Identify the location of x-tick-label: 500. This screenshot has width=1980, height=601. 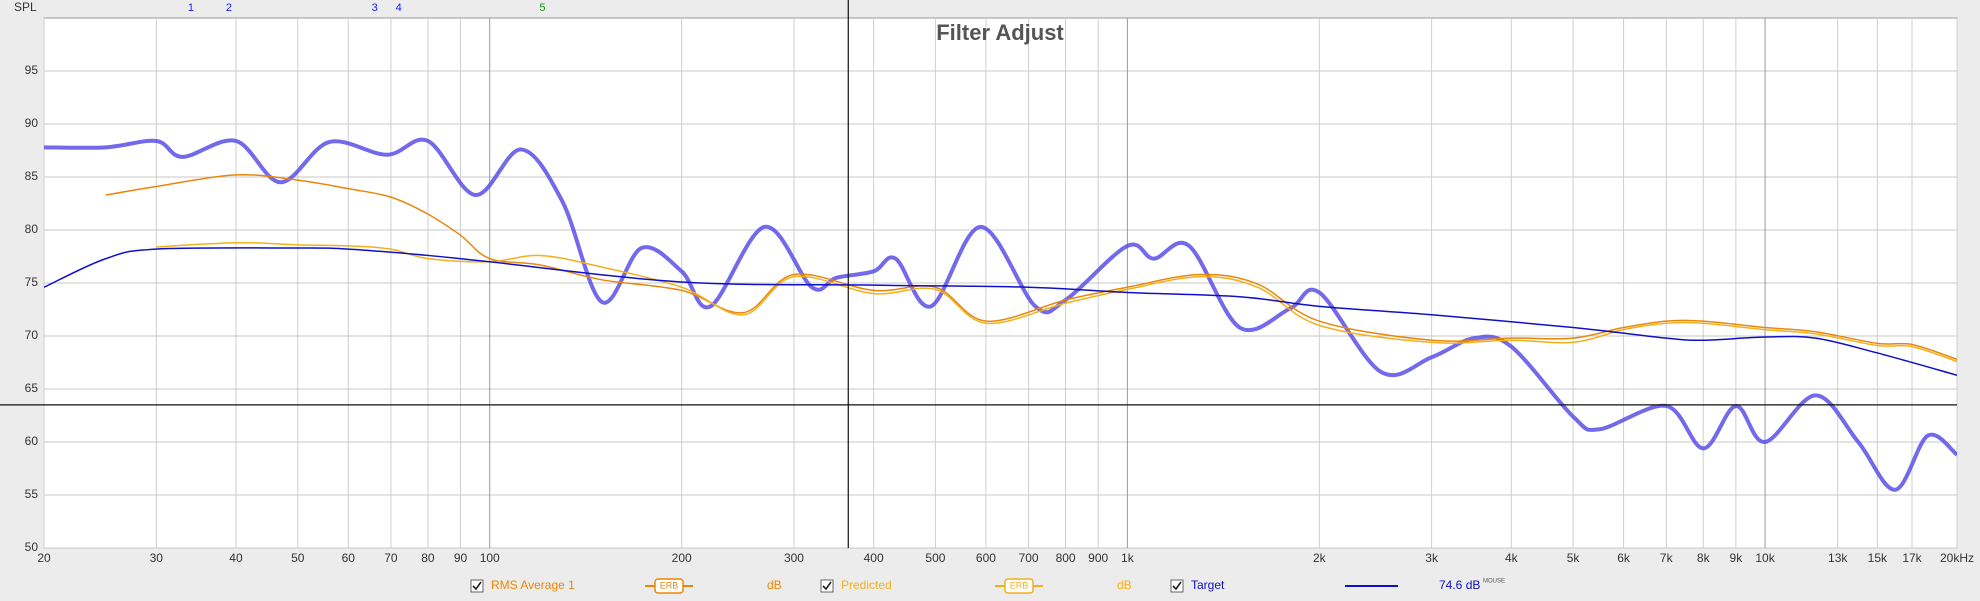
(935, 558).